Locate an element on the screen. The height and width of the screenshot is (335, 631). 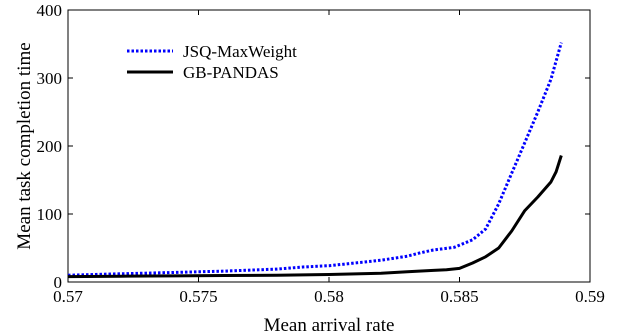
x-tick-label: 0.585 is located at coordinates (459, 296).